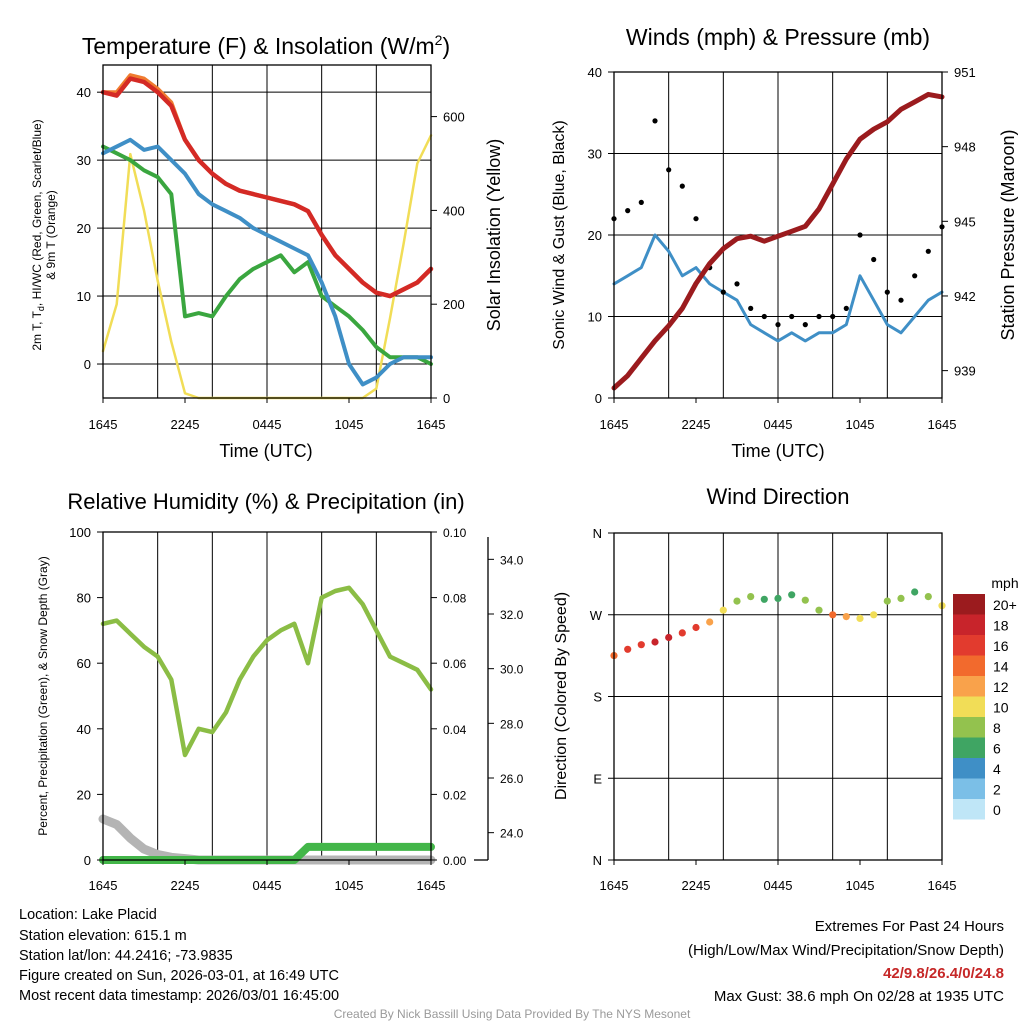 The width and height of the screenshot is (1024, 1024). I want to click on colorbar-label: 4, so click(997, 769).